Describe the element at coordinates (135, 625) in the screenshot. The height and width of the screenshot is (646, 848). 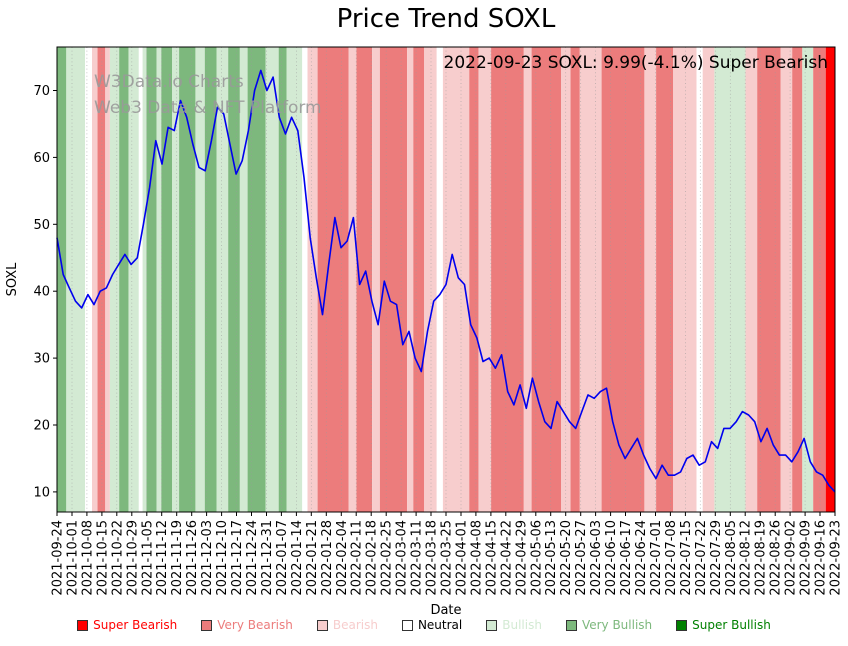
I see `legend-label-super-bearish: Super Bearish` at that location.